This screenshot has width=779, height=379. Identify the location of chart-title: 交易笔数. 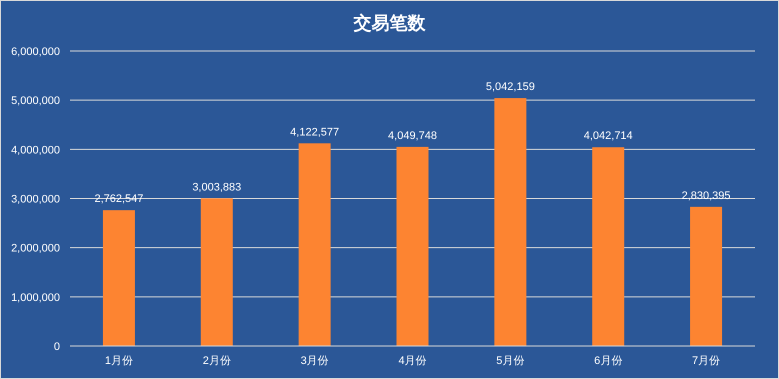
(389, 23).